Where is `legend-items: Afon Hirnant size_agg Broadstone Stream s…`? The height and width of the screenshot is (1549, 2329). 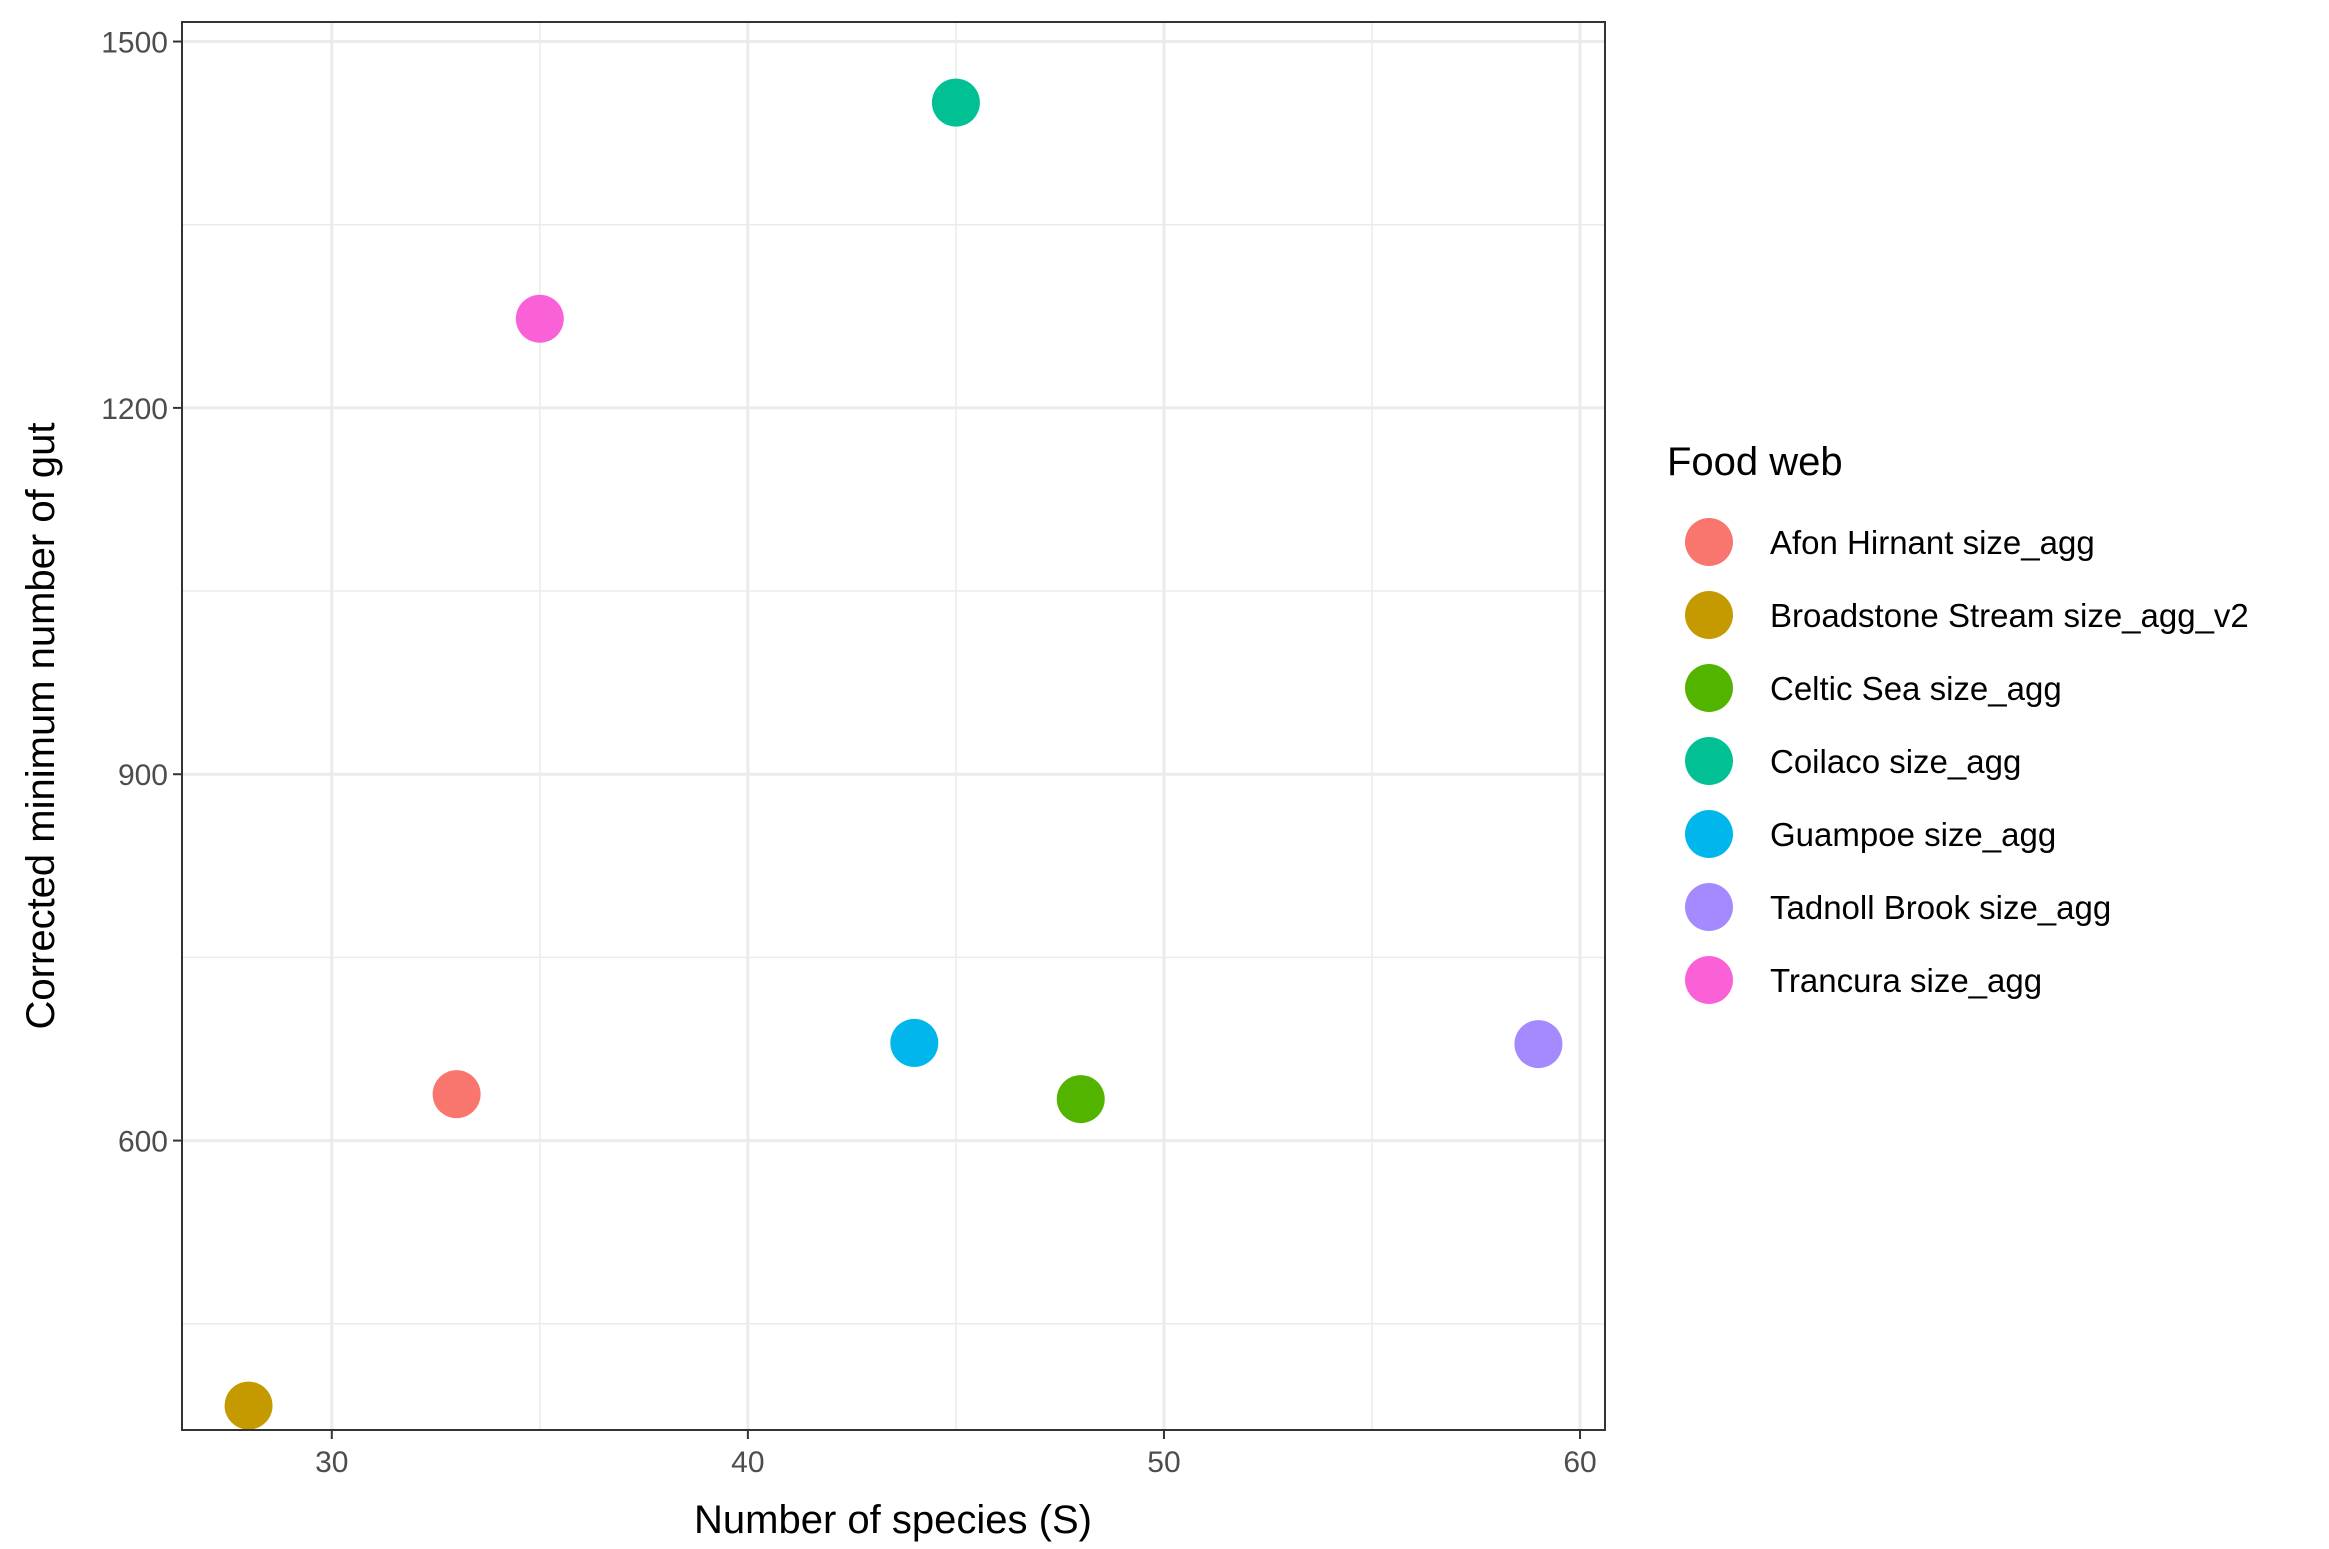 legend-items: Afon Hirnant size_agg Broadstone Stream s… is located at coordinates (1967, 761).